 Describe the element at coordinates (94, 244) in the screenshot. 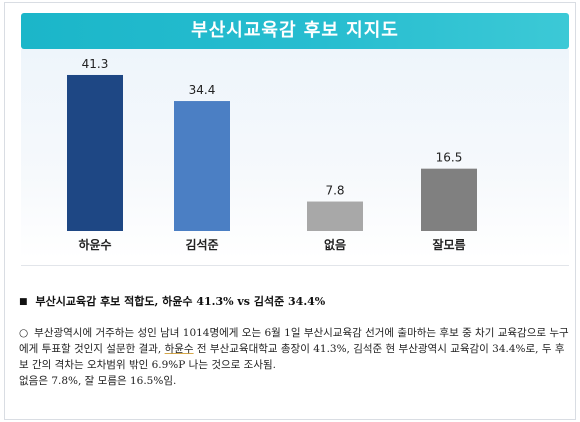

I see `category-label: 하윤수` at that location.